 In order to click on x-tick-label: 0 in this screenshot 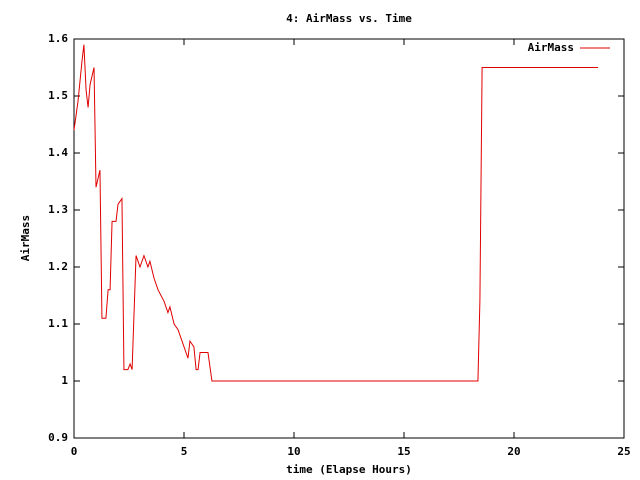, I will do `click(74, 451)`.